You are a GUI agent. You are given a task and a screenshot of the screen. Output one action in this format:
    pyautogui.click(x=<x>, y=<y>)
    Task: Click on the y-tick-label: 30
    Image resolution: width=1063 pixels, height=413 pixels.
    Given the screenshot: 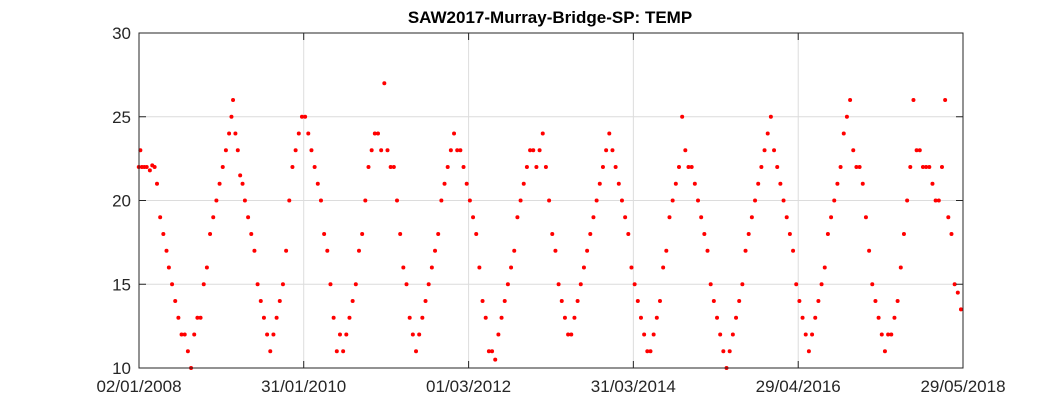 What is the action you would take?
    pyautogui.click(x=121, y=33)
    